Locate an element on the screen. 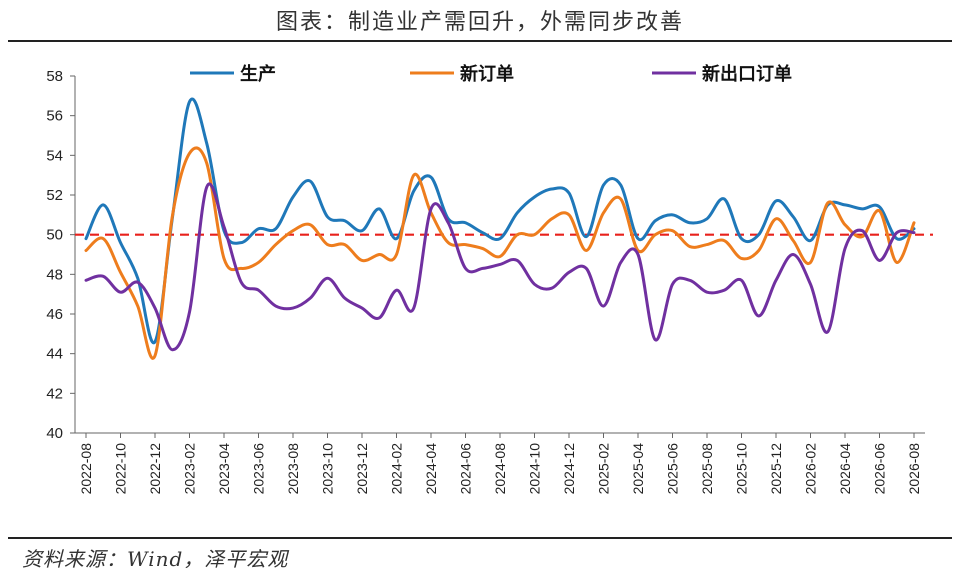  x-tick-label: 2024-04 is located at coordinates (431, 469).